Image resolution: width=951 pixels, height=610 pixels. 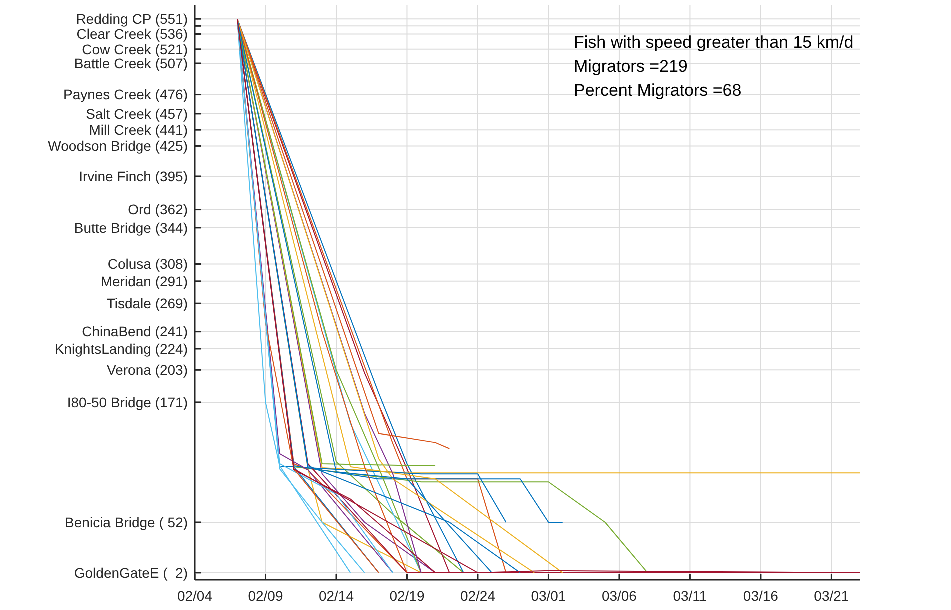 What do you see at coordinates (133, 176) in the screenshot?
I see `y-tick-label: Irvine Finch (395)` at bounding box center [133, 176].